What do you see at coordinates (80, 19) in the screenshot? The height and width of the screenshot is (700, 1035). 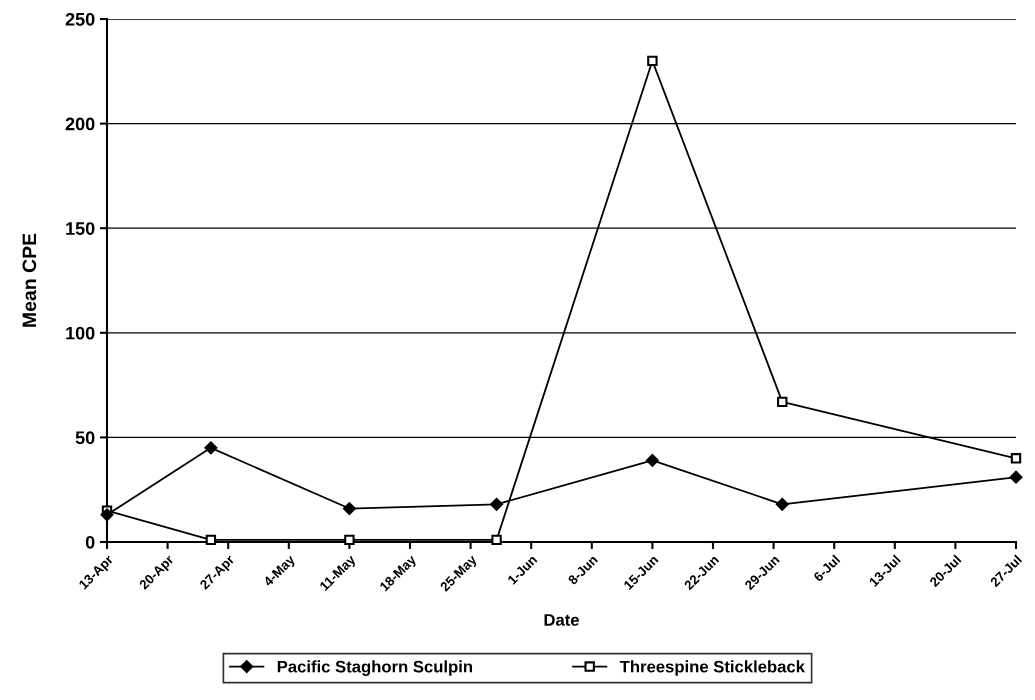 I see `y-tick-label: 250` at bounding box center [80, 19].